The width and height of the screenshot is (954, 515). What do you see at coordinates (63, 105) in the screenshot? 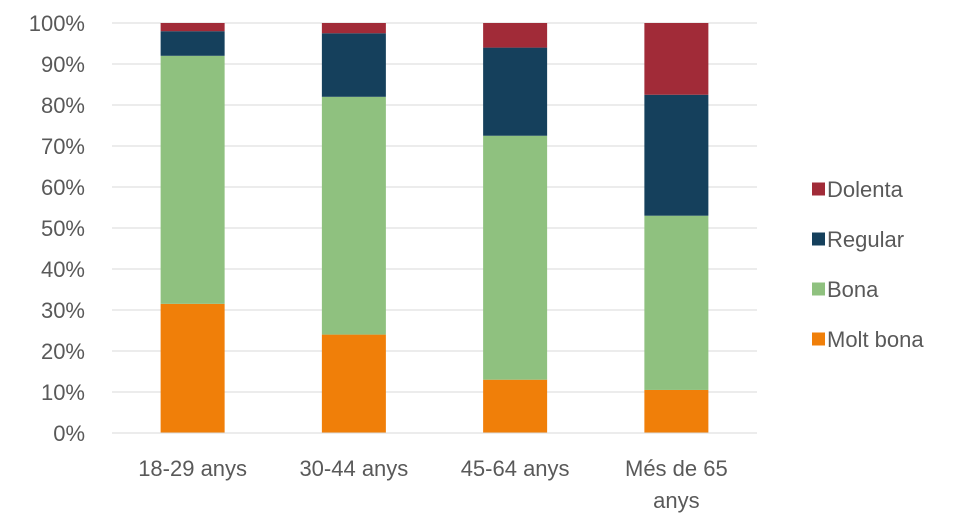
I see `y-tick-label: 80%` at bounding box center [63, 105].